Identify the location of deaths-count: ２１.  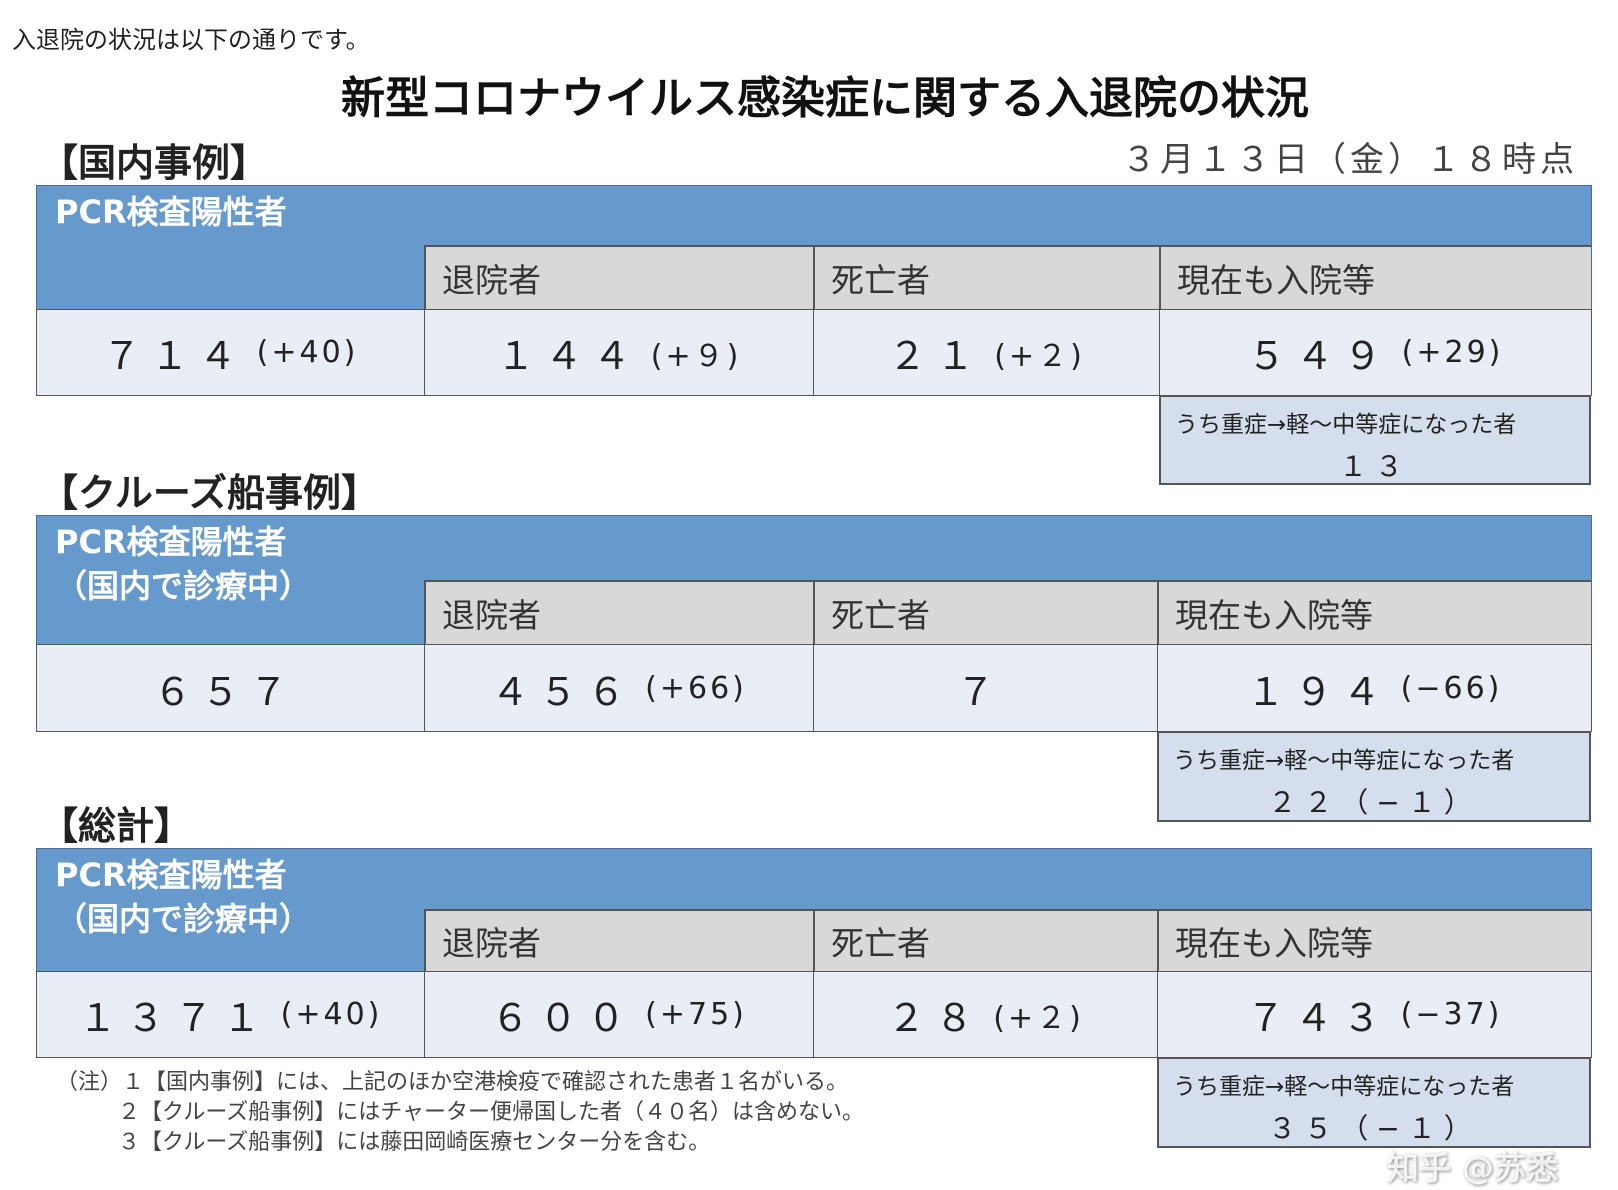
(936, 356).